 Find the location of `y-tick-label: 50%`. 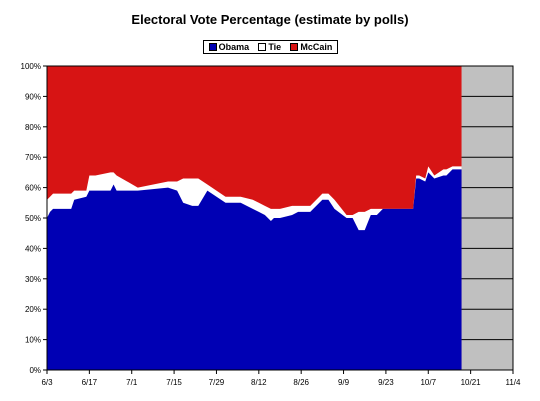

y-tick-label: 50% is located at coordinates (33, 218).